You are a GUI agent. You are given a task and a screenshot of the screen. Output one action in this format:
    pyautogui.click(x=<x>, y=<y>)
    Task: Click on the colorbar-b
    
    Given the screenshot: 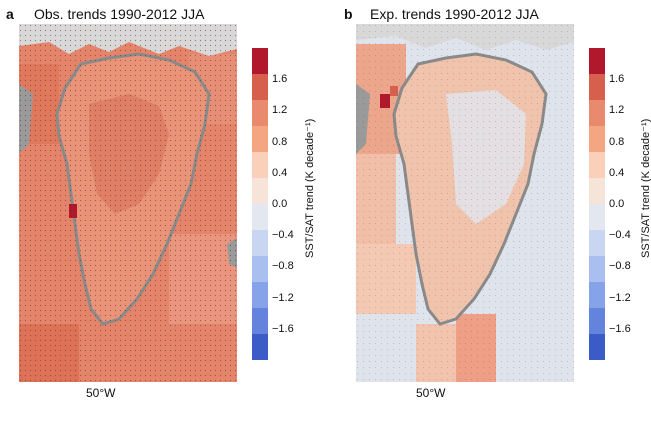 What is the action you would take?
    pyautogui.click(x=597, y=204)
    